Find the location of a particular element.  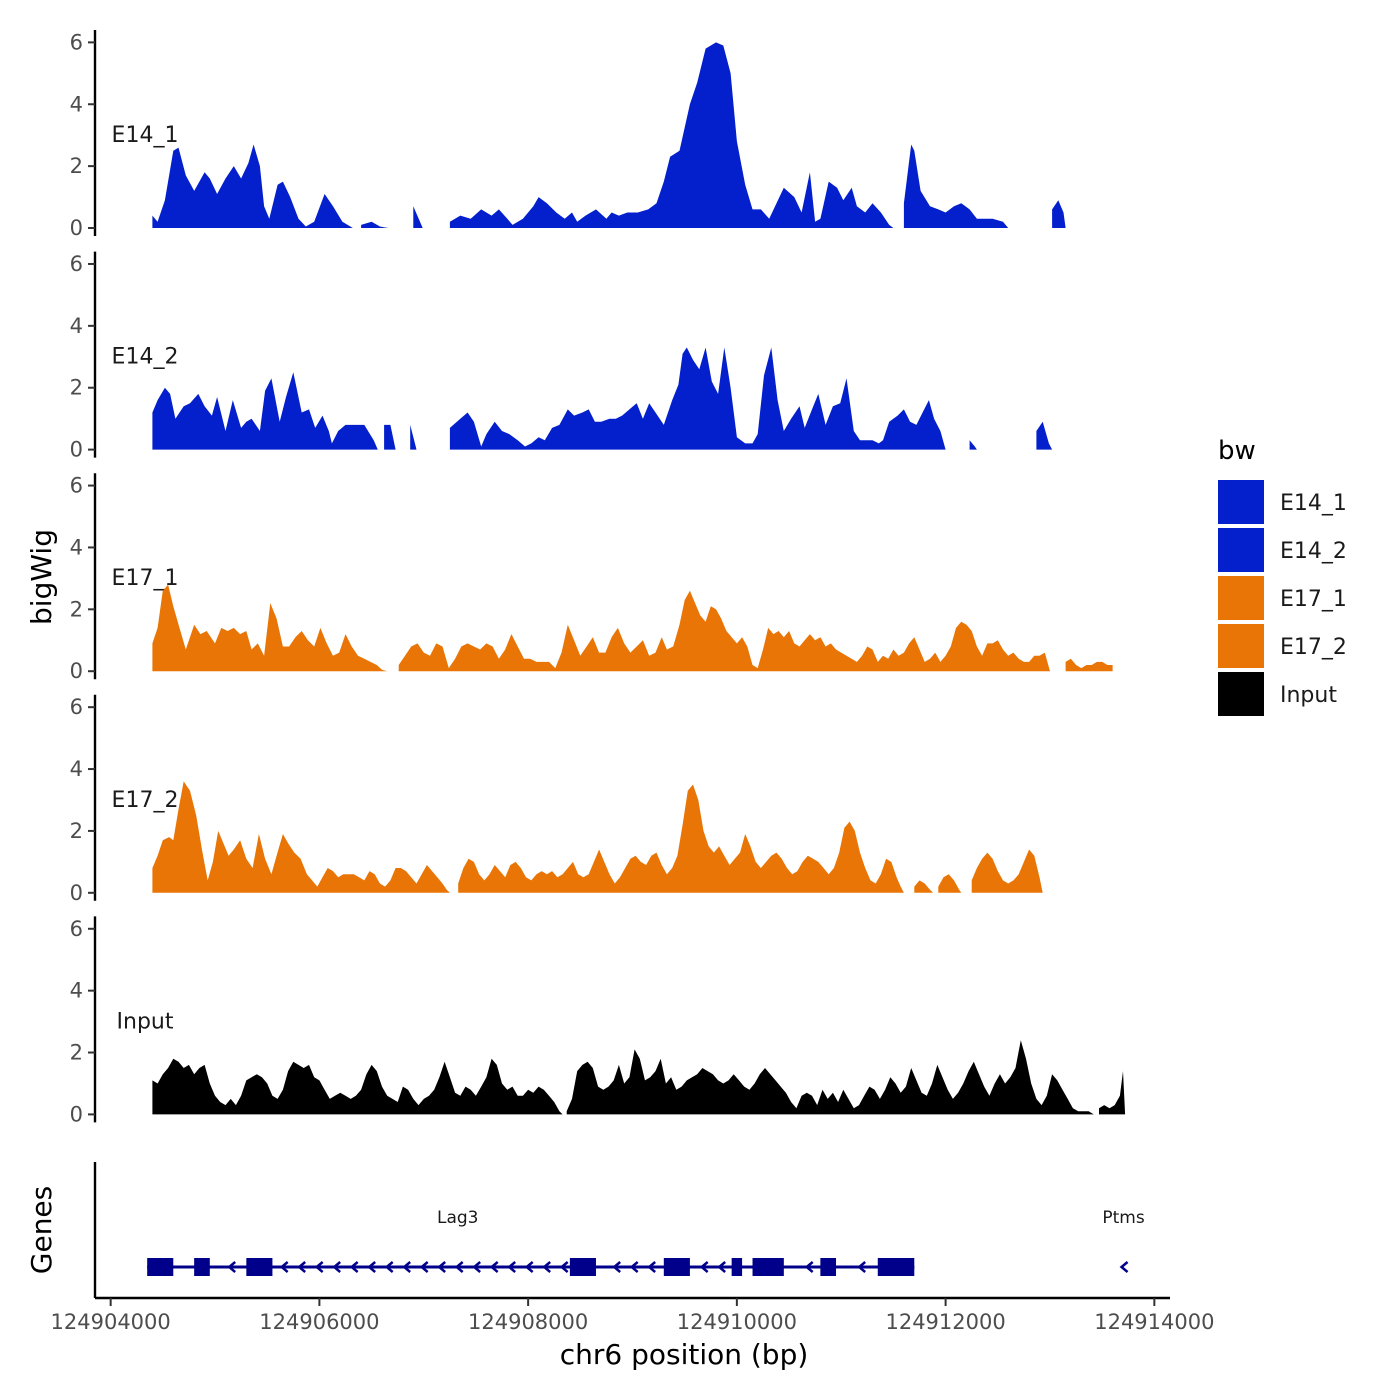

track-E14_1: 0 2 4 6 E14_1 is located at coordinates (568, 135).